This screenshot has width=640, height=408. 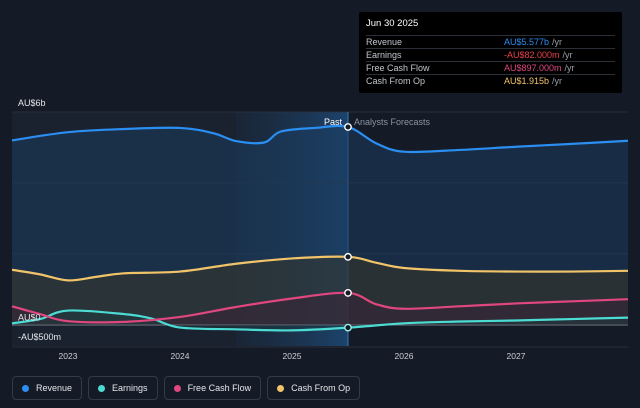 What do you see at coordinates (54, 388) in the screenshot?
I see `legend-label: Revenue` at bounding box center [54, 388].